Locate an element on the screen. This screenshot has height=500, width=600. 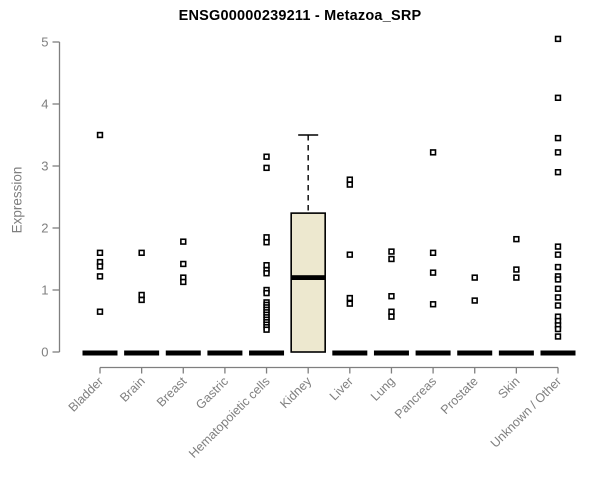
median-line is located at coordinates (308, 277).